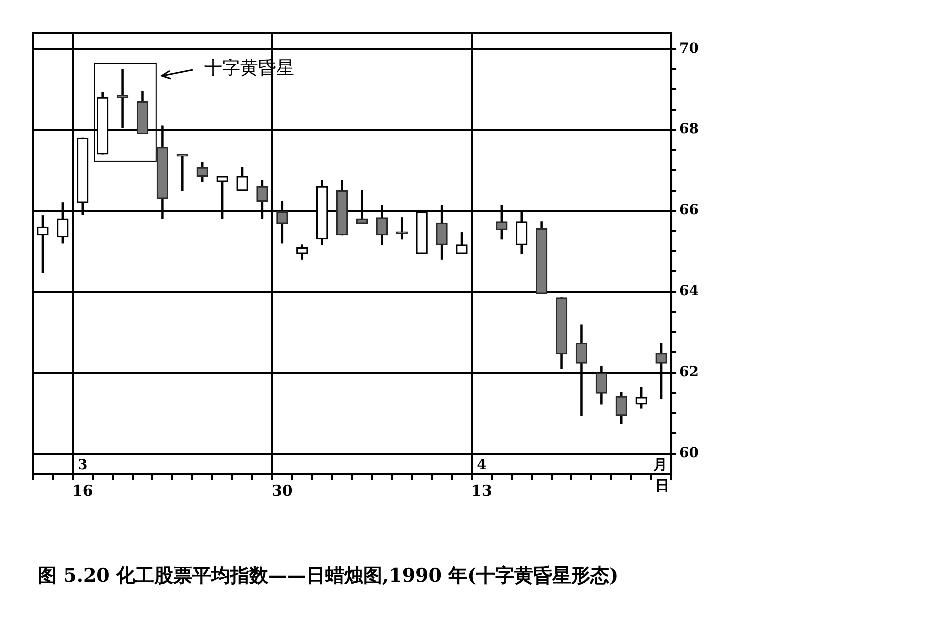  I want to click on y-tick-label: 62, so click(689, 372).